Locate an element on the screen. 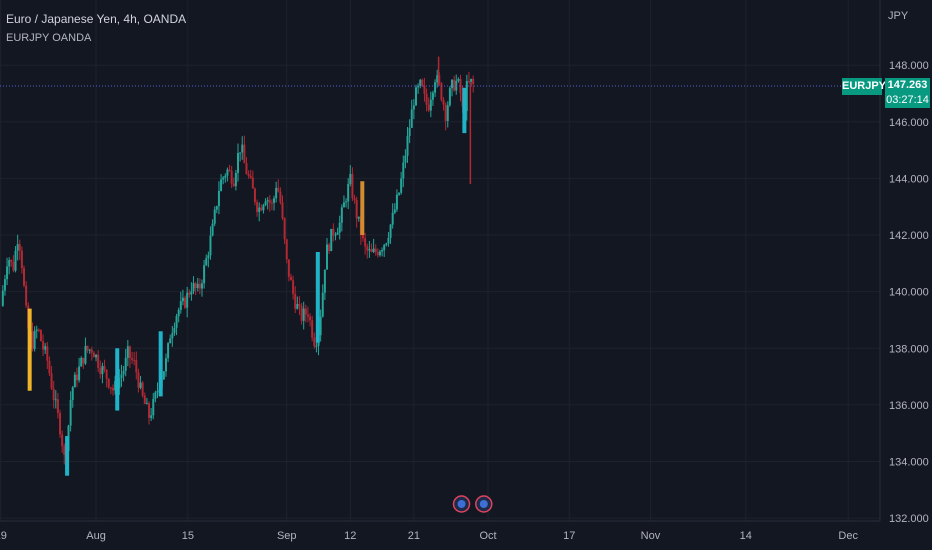  y-tick-label: 142.000 is located at coordinates (909, 236).